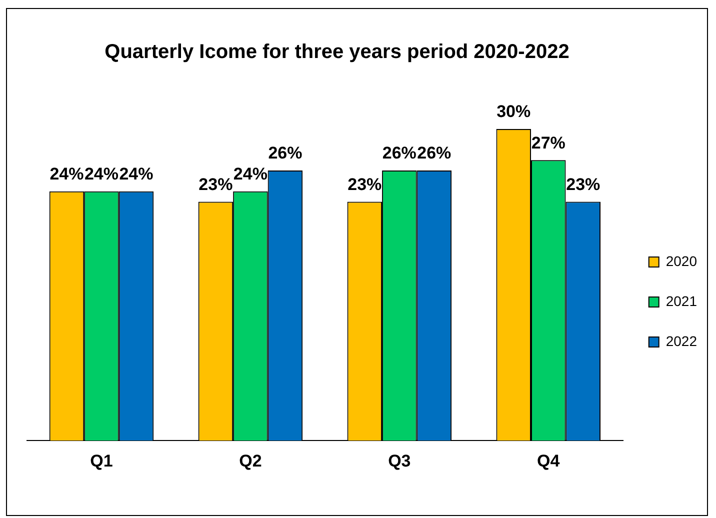 The image size is (716, 518). I want to click on chart-title: Quarterly Icome for three years period 2020-2022, so click(337, 52).